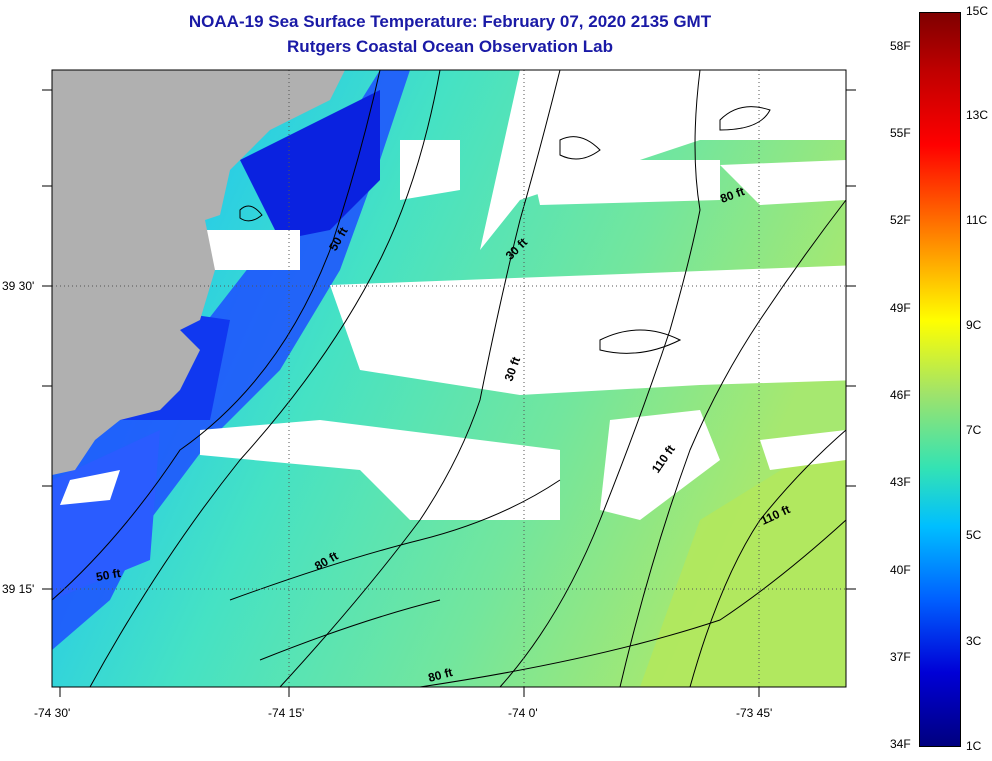 This screenshot has height=761, width=992. Describe the element at coordinates (974, 430) in the screenshot. I see `colorbar-c-label: 7C` at that location.